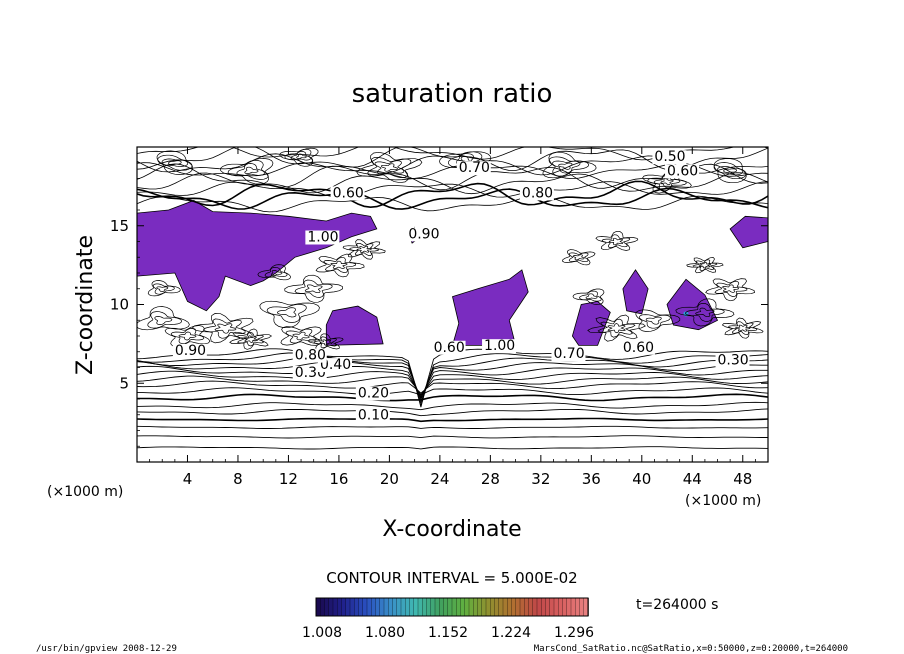 This screenshot has height=654, width=904. I want to click on x-tick-label: 40, so click(641, 479).